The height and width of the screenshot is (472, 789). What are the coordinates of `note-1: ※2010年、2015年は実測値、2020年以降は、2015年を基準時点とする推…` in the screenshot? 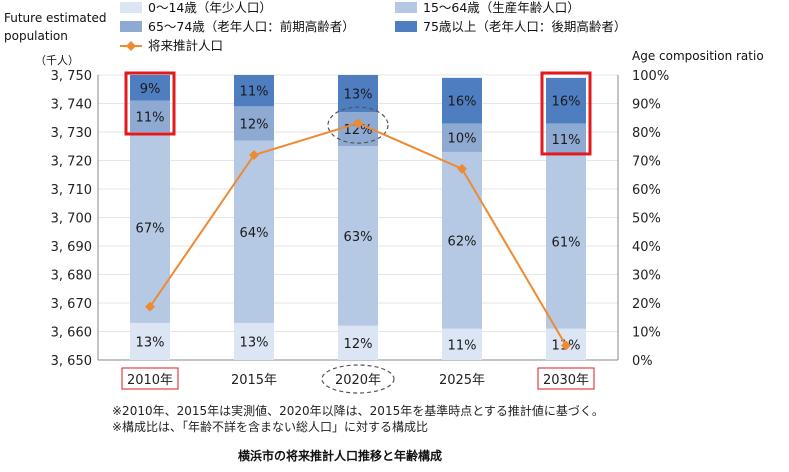 It's located at (358, 411).